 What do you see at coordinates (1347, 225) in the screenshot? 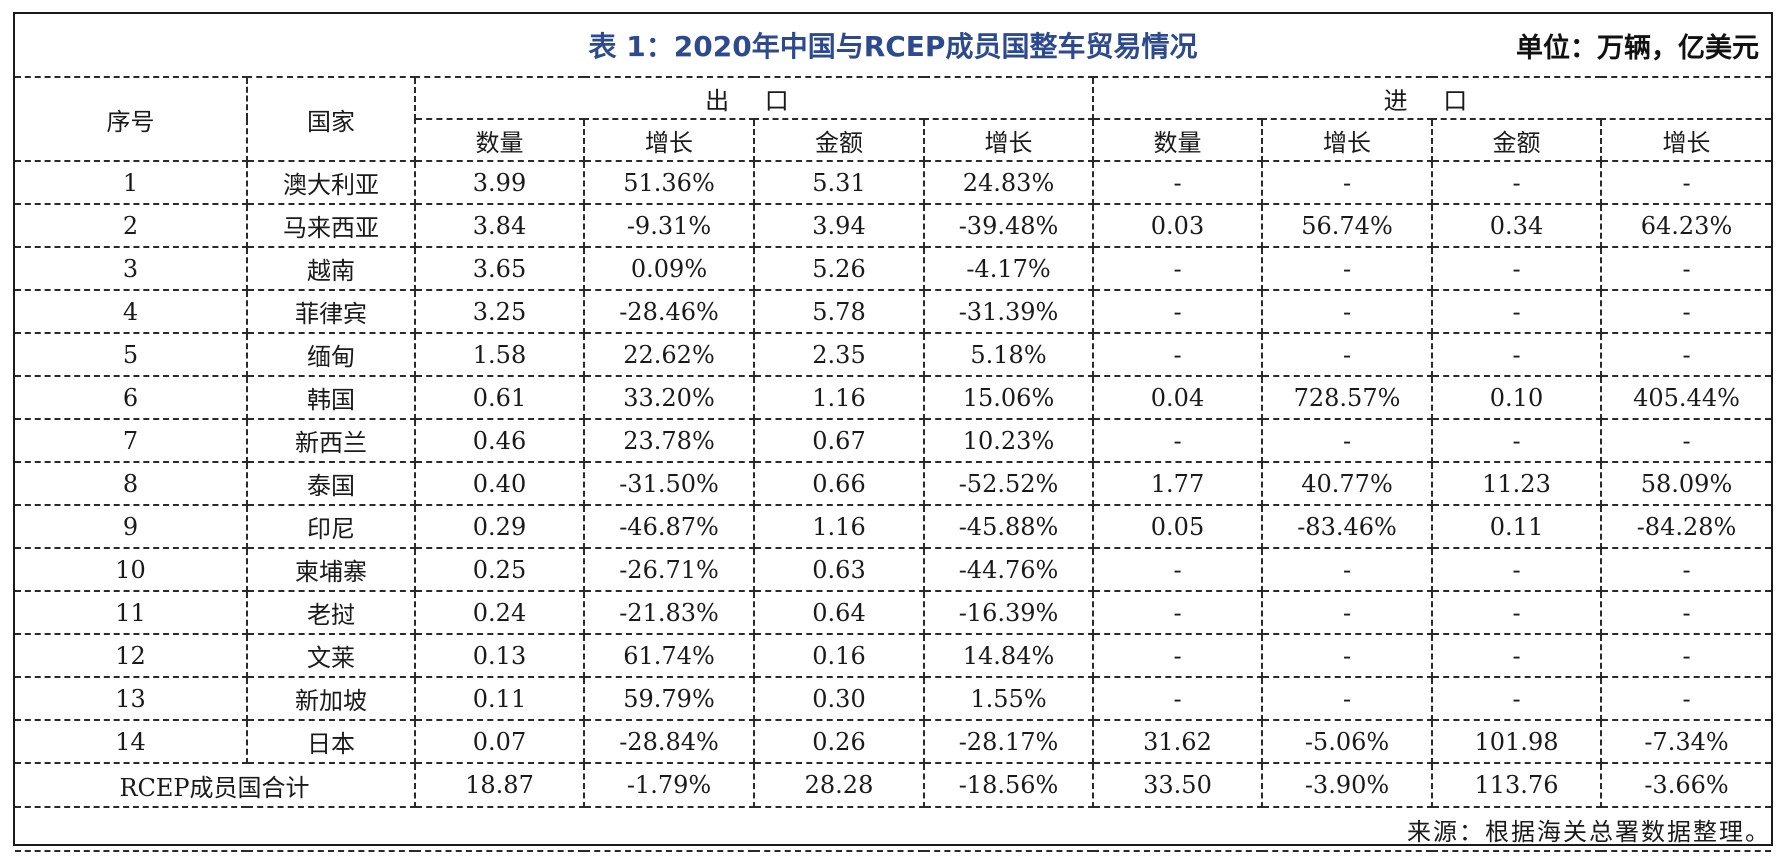
I see `cell-import-quantity-growth: 56.74%` at bounding box center [1347, 225].